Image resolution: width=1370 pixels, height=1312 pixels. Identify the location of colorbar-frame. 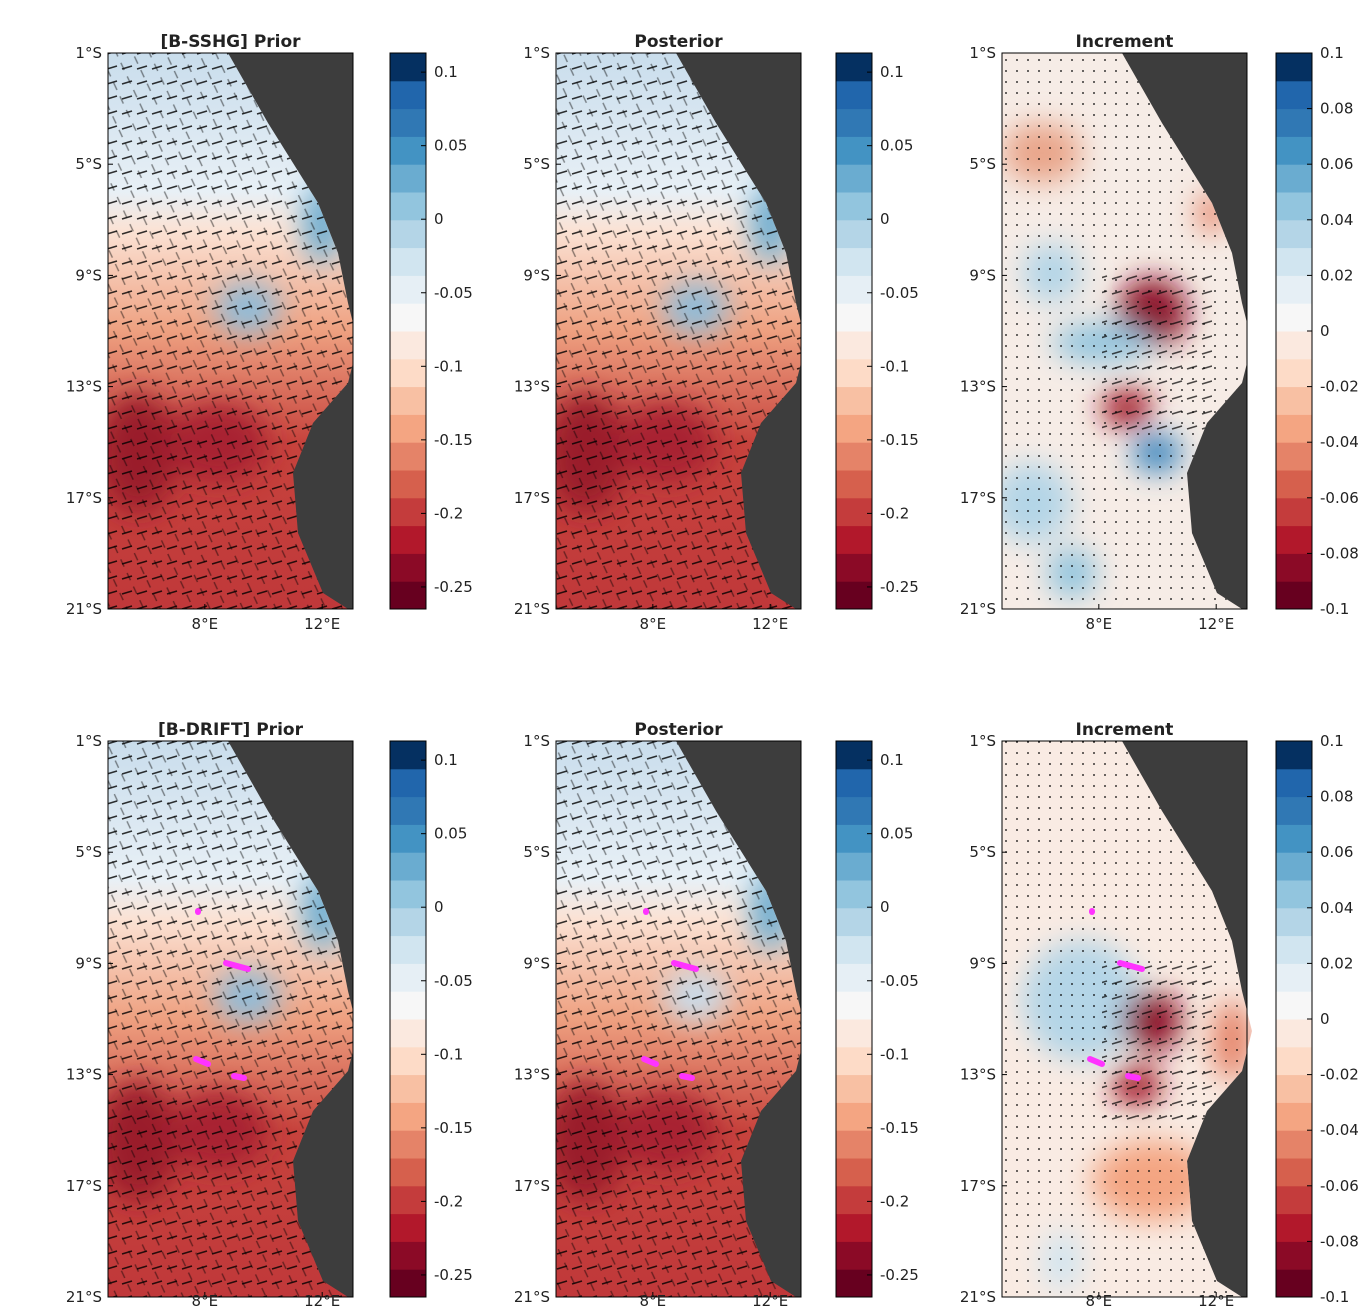
(408, 331).